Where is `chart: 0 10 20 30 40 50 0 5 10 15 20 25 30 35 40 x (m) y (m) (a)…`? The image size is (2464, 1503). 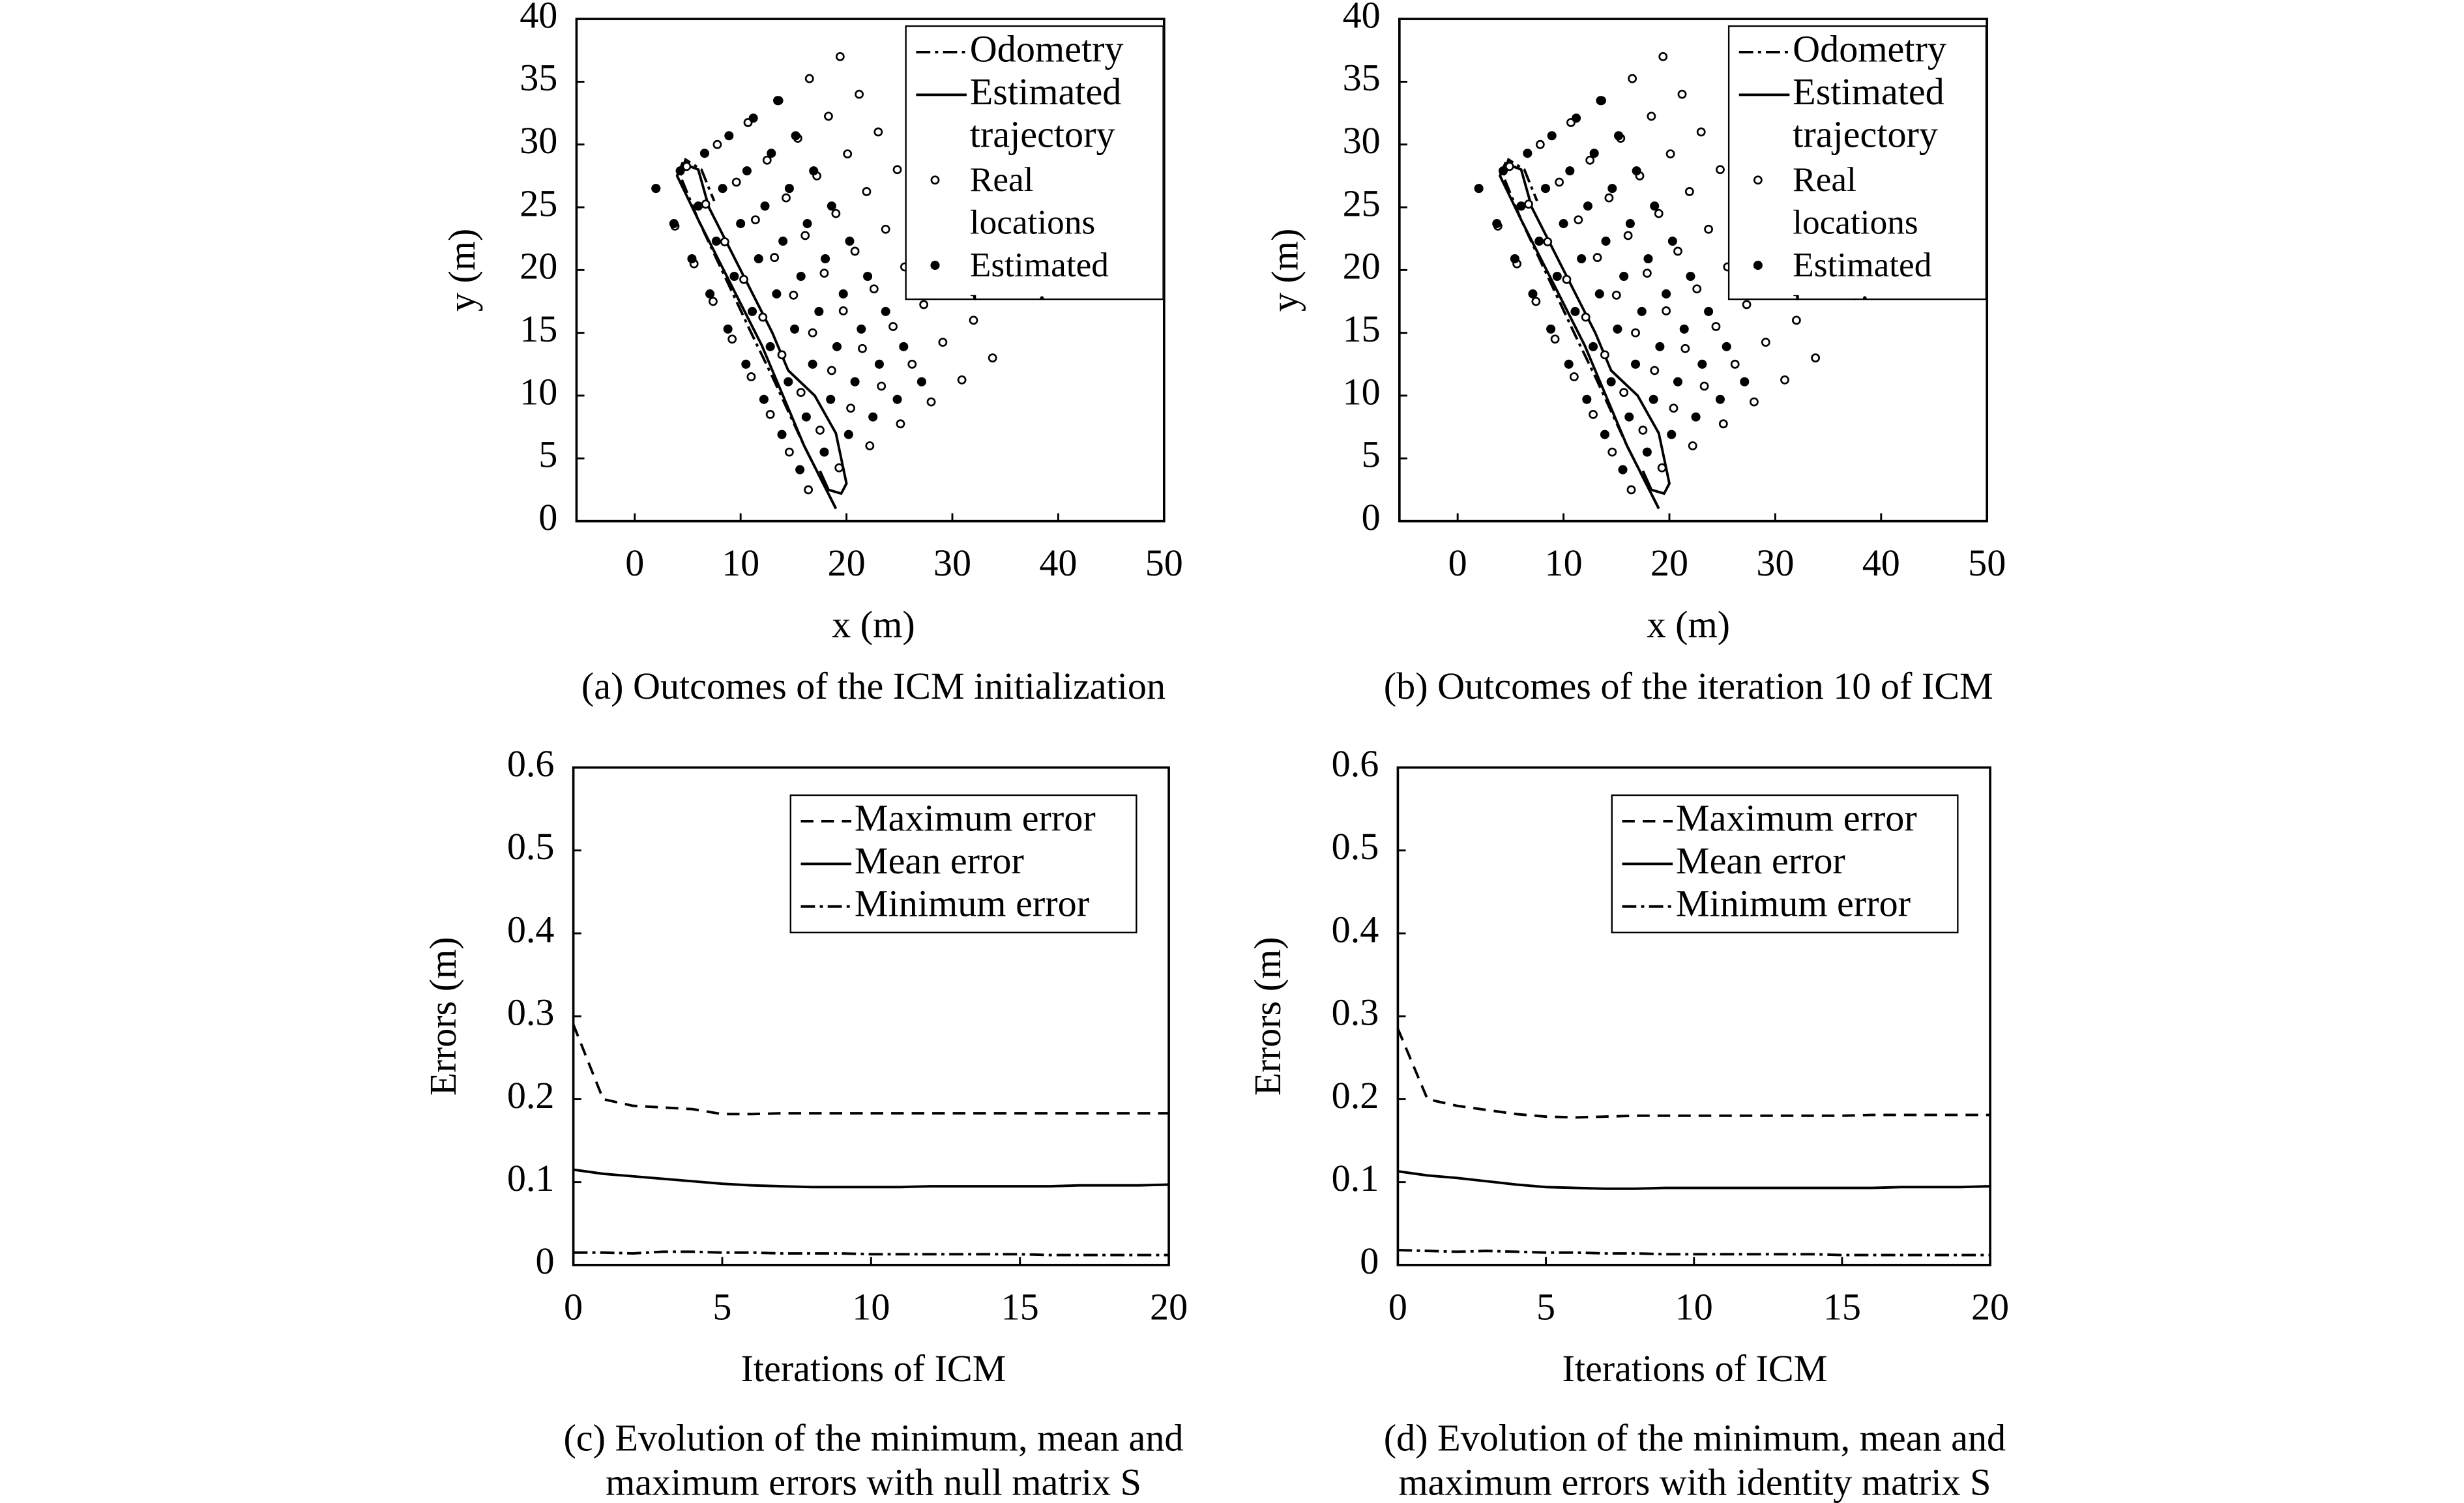 chart: 0 10 20 30 40 50 0 5 10 15 20 25 30 35 40 x (m) y (m) (a)… is located at coordinates (812, 353).